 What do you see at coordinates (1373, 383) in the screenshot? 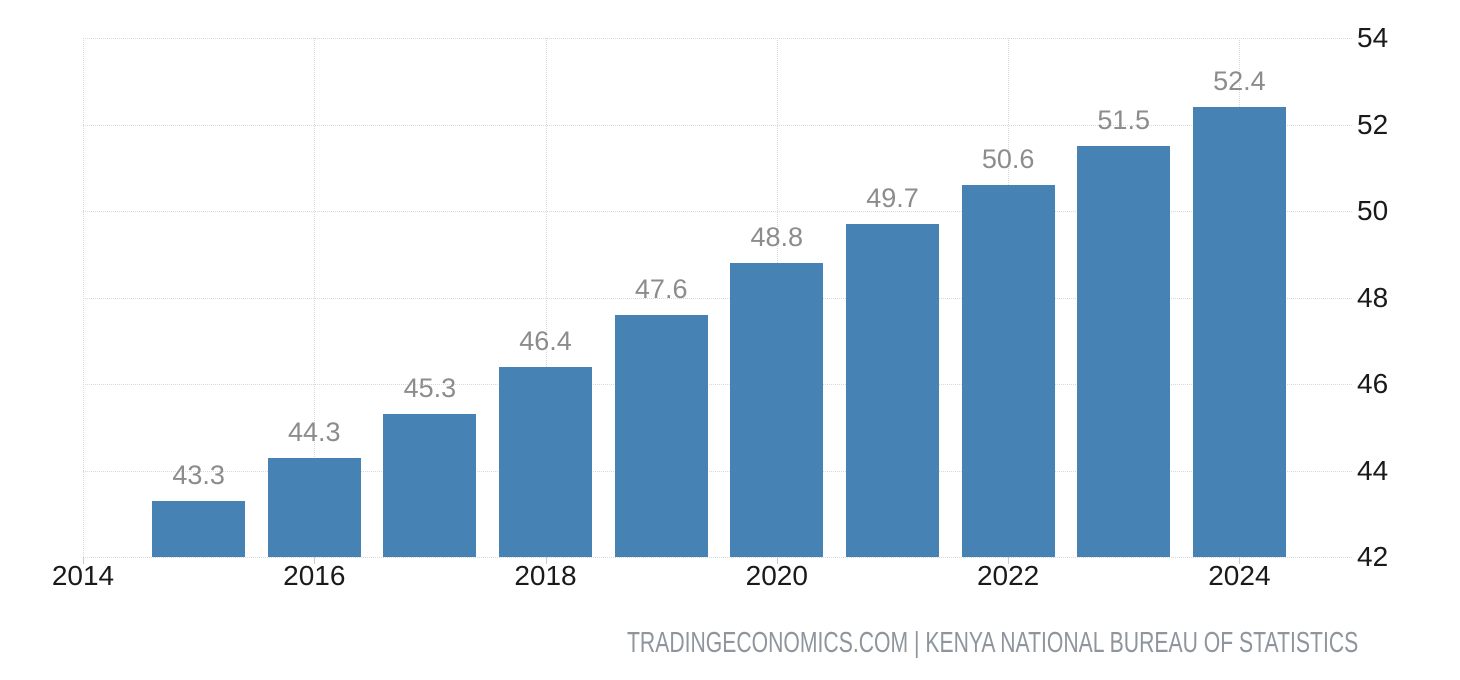
I see `y-axis-label: 46` at bounding box center [1373, 383].